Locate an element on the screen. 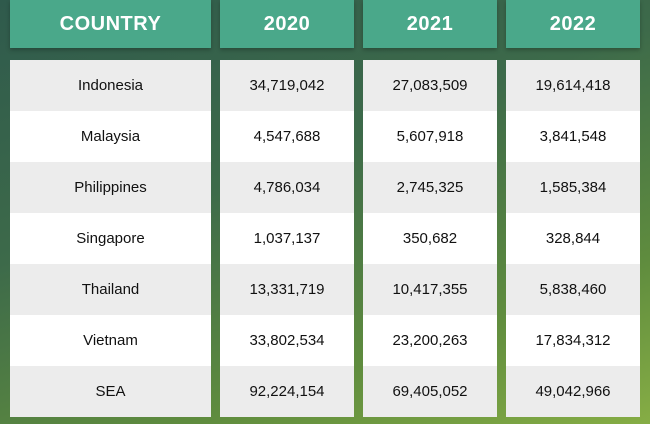 The image size is (650, 424). cell-country: Thailand is located at coordinates (110, 289).